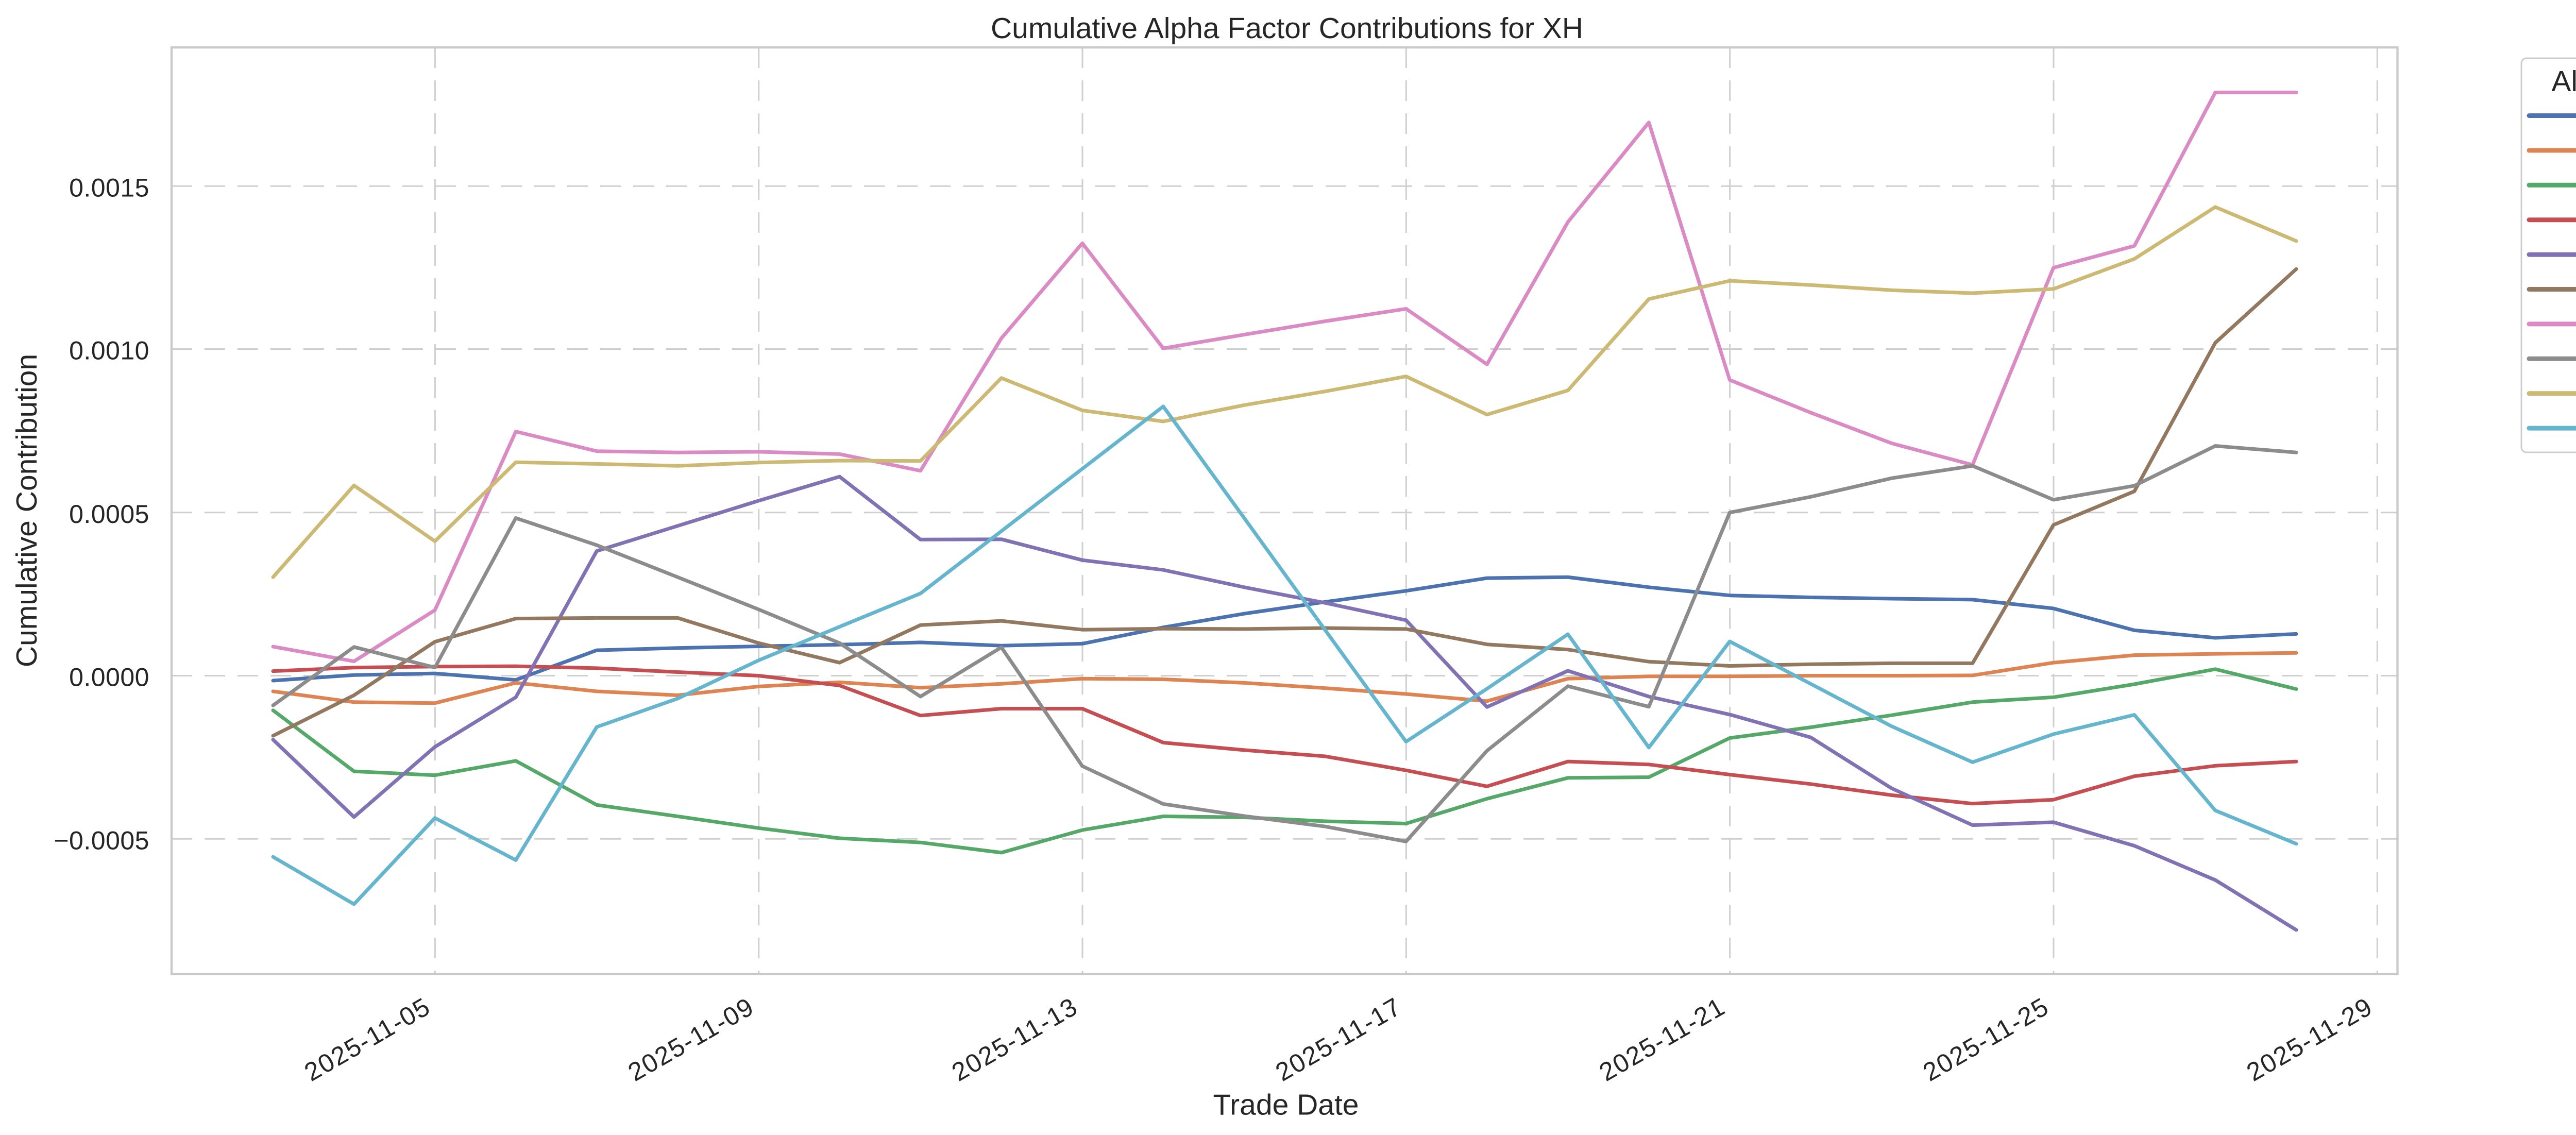  I want to click on svg-text: −0.0005, so click(101, 841).